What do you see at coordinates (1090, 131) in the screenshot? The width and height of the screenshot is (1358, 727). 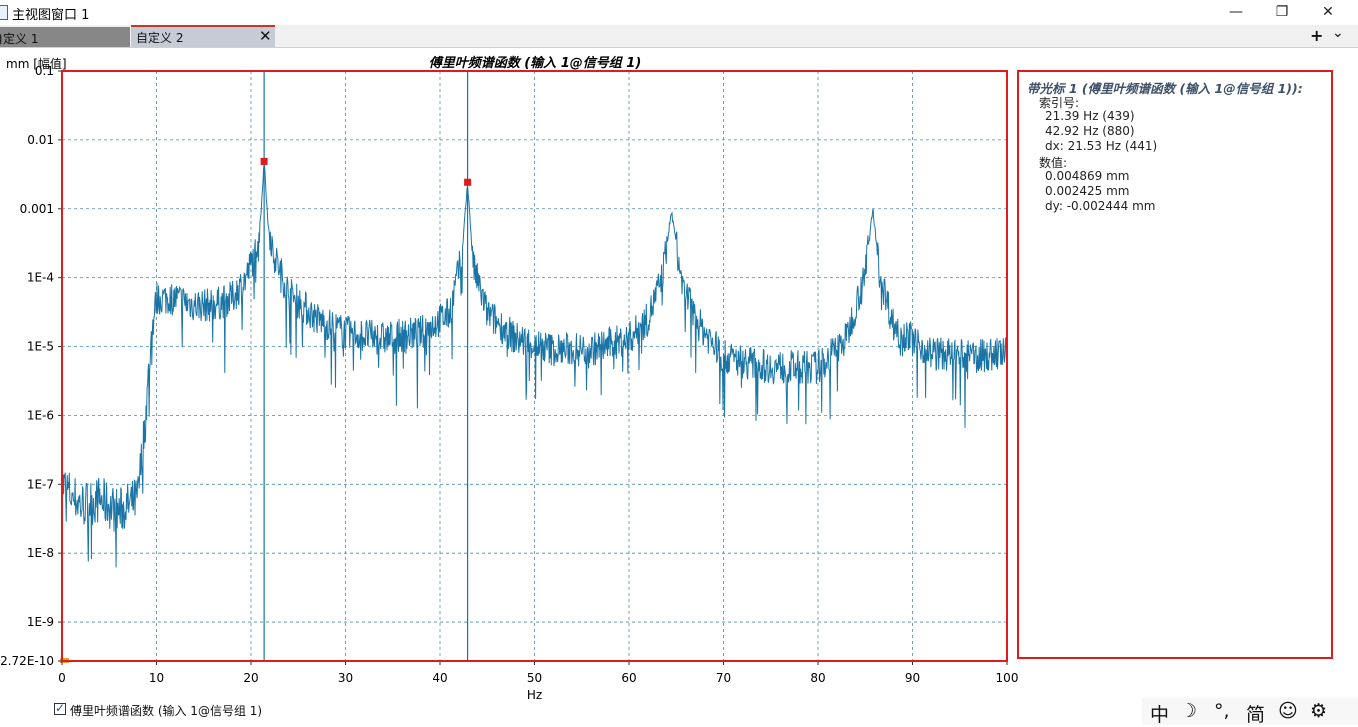 I see `index-value-2: 42.92 Hz (880)` at bounding box center [1090, 131].